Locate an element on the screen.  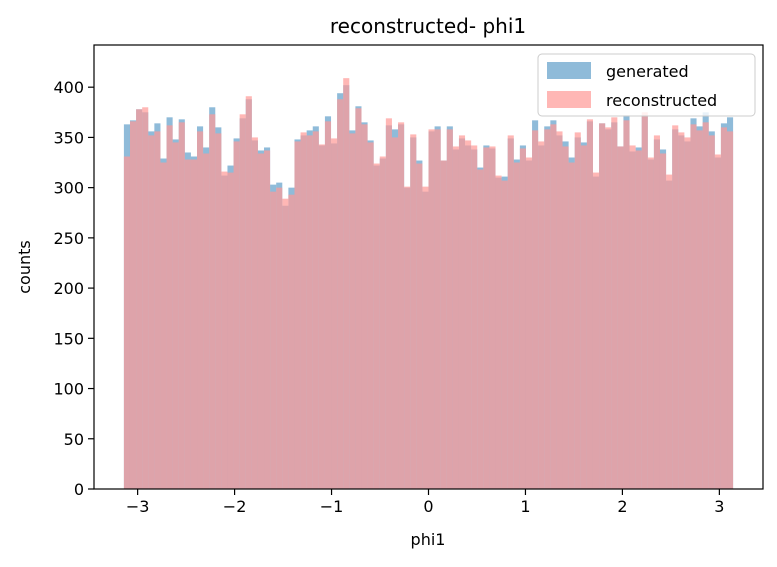
legend-box is located at coordinates (646, 85).